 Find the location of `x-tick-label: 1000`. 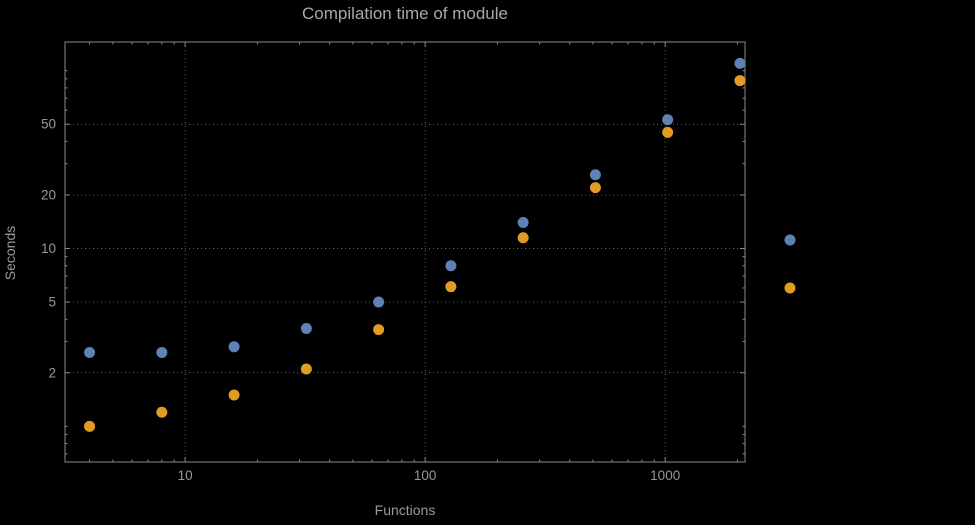

x-tick-label: 1000 is located at coordinates (665, 475).